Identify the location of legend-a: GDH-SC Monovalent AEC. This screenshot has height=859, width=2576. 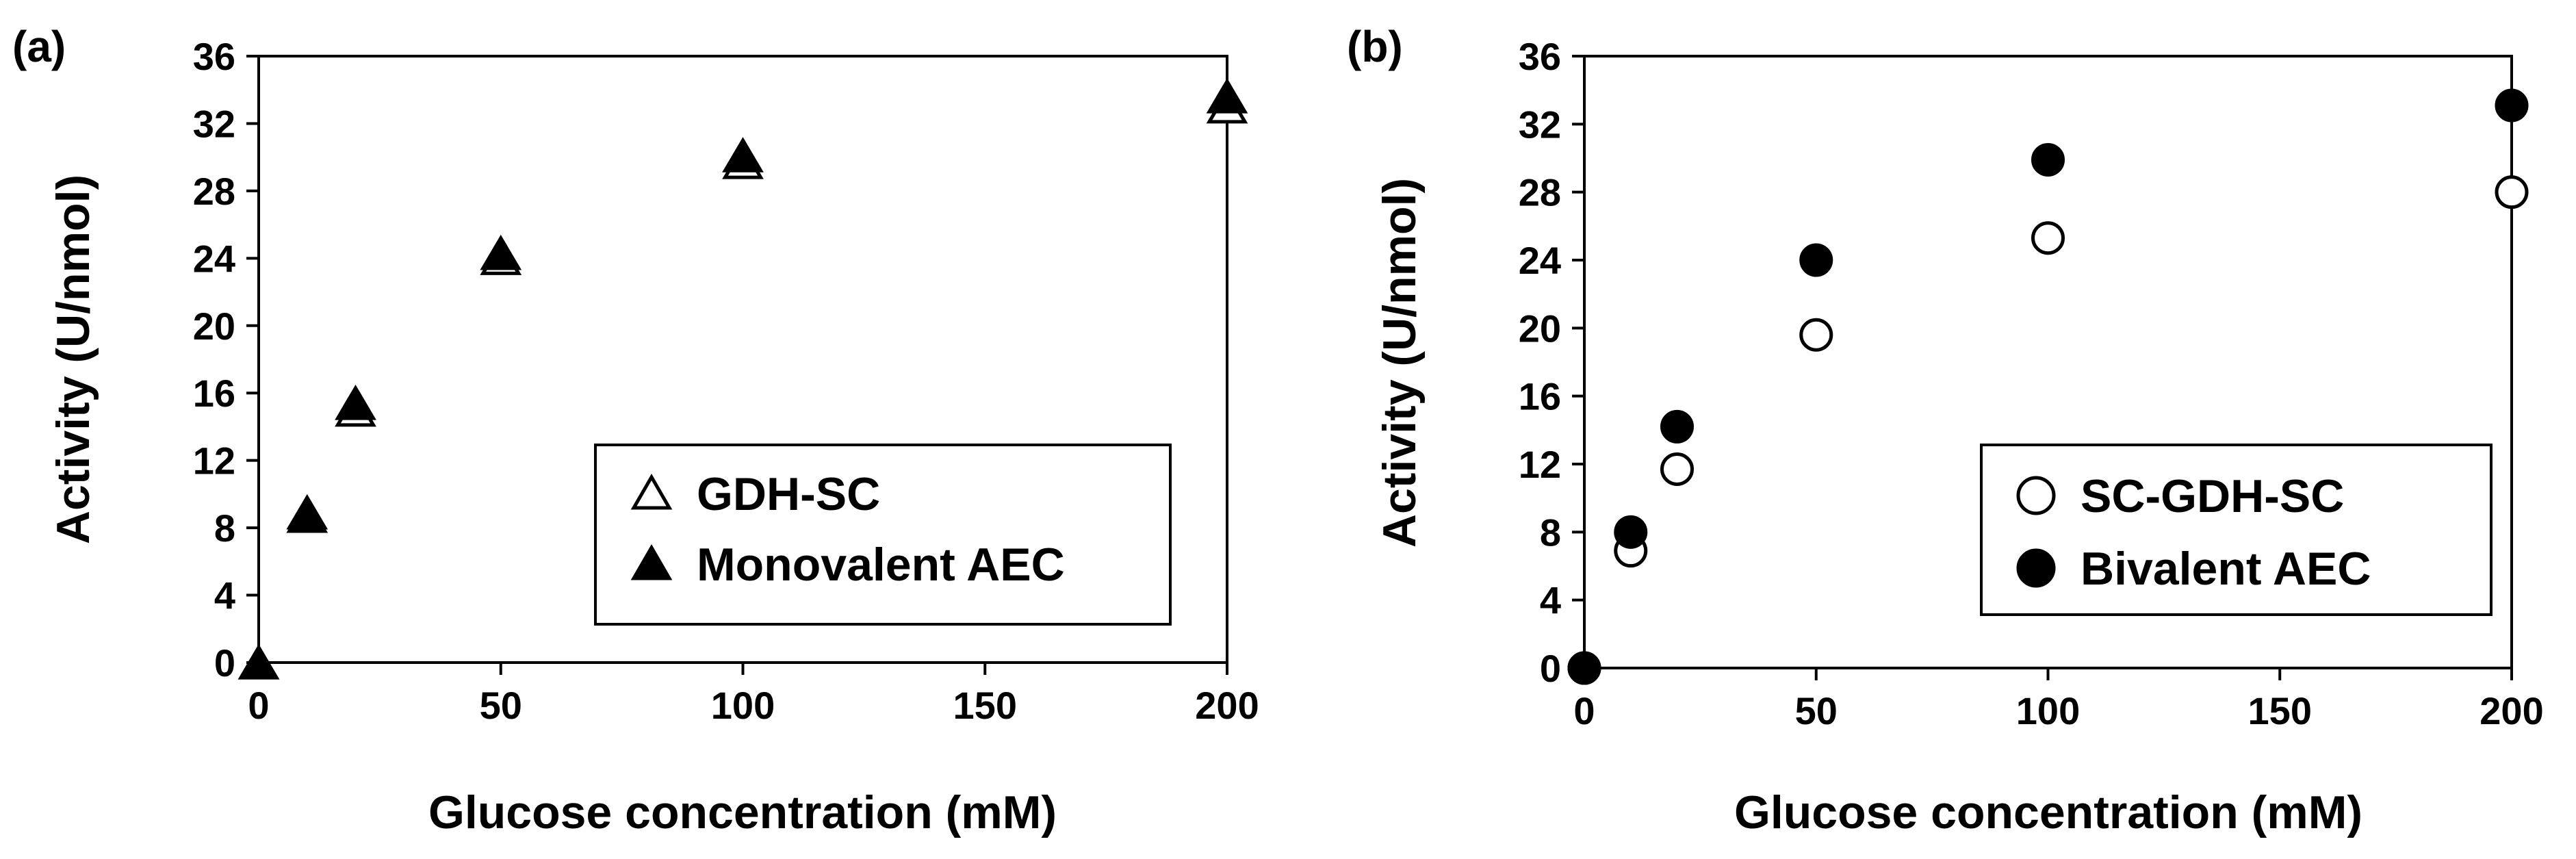
(883, 535).